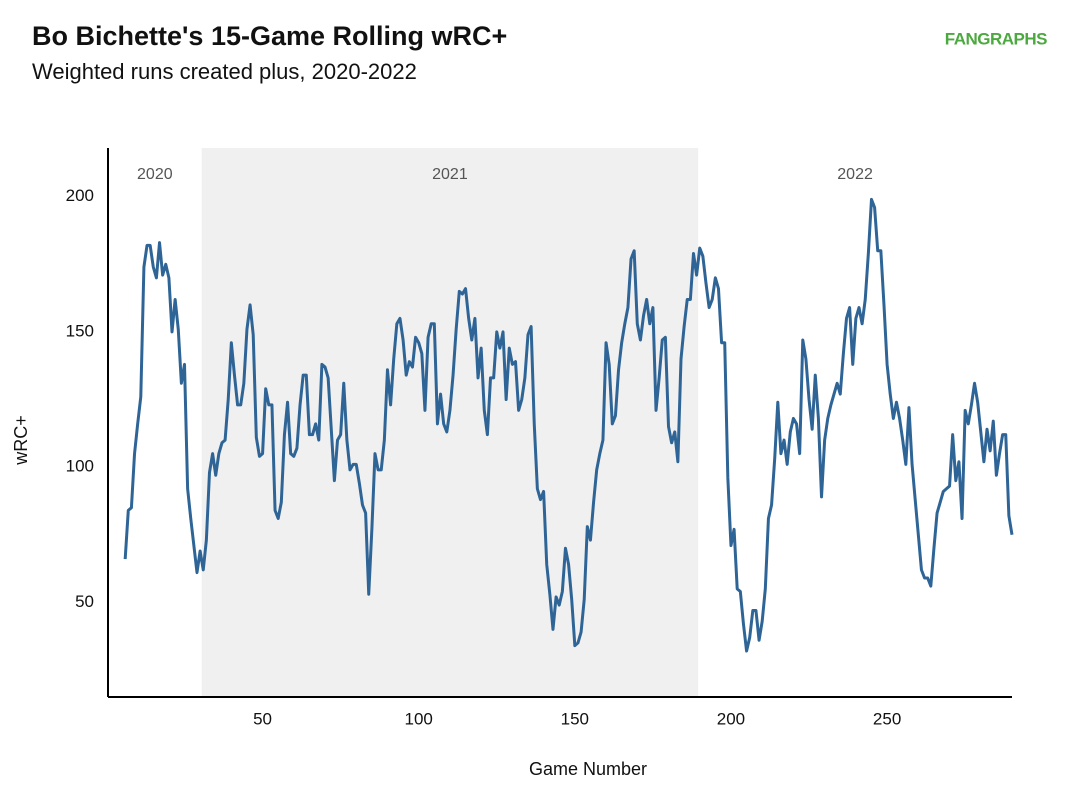  What do you see at coordinates (262, 718) in the screenshot?
I see `x-tick-label: 50` at bounding box center [262, 718].